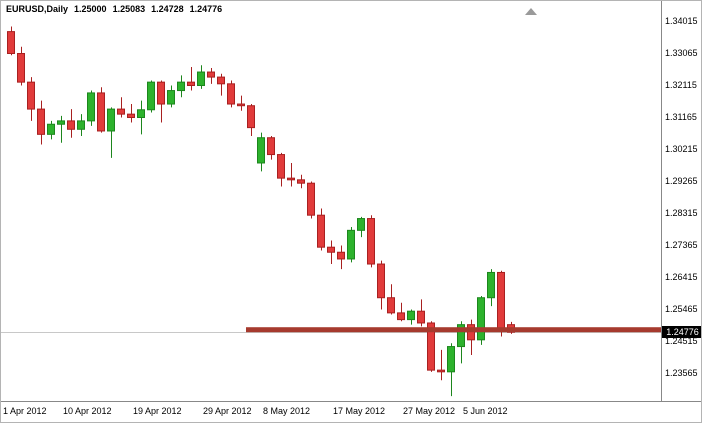  What do you see at coordinates (531, 11) in the screenshot?
I see `chart-shift-marker` at bounding box center [531, 11].